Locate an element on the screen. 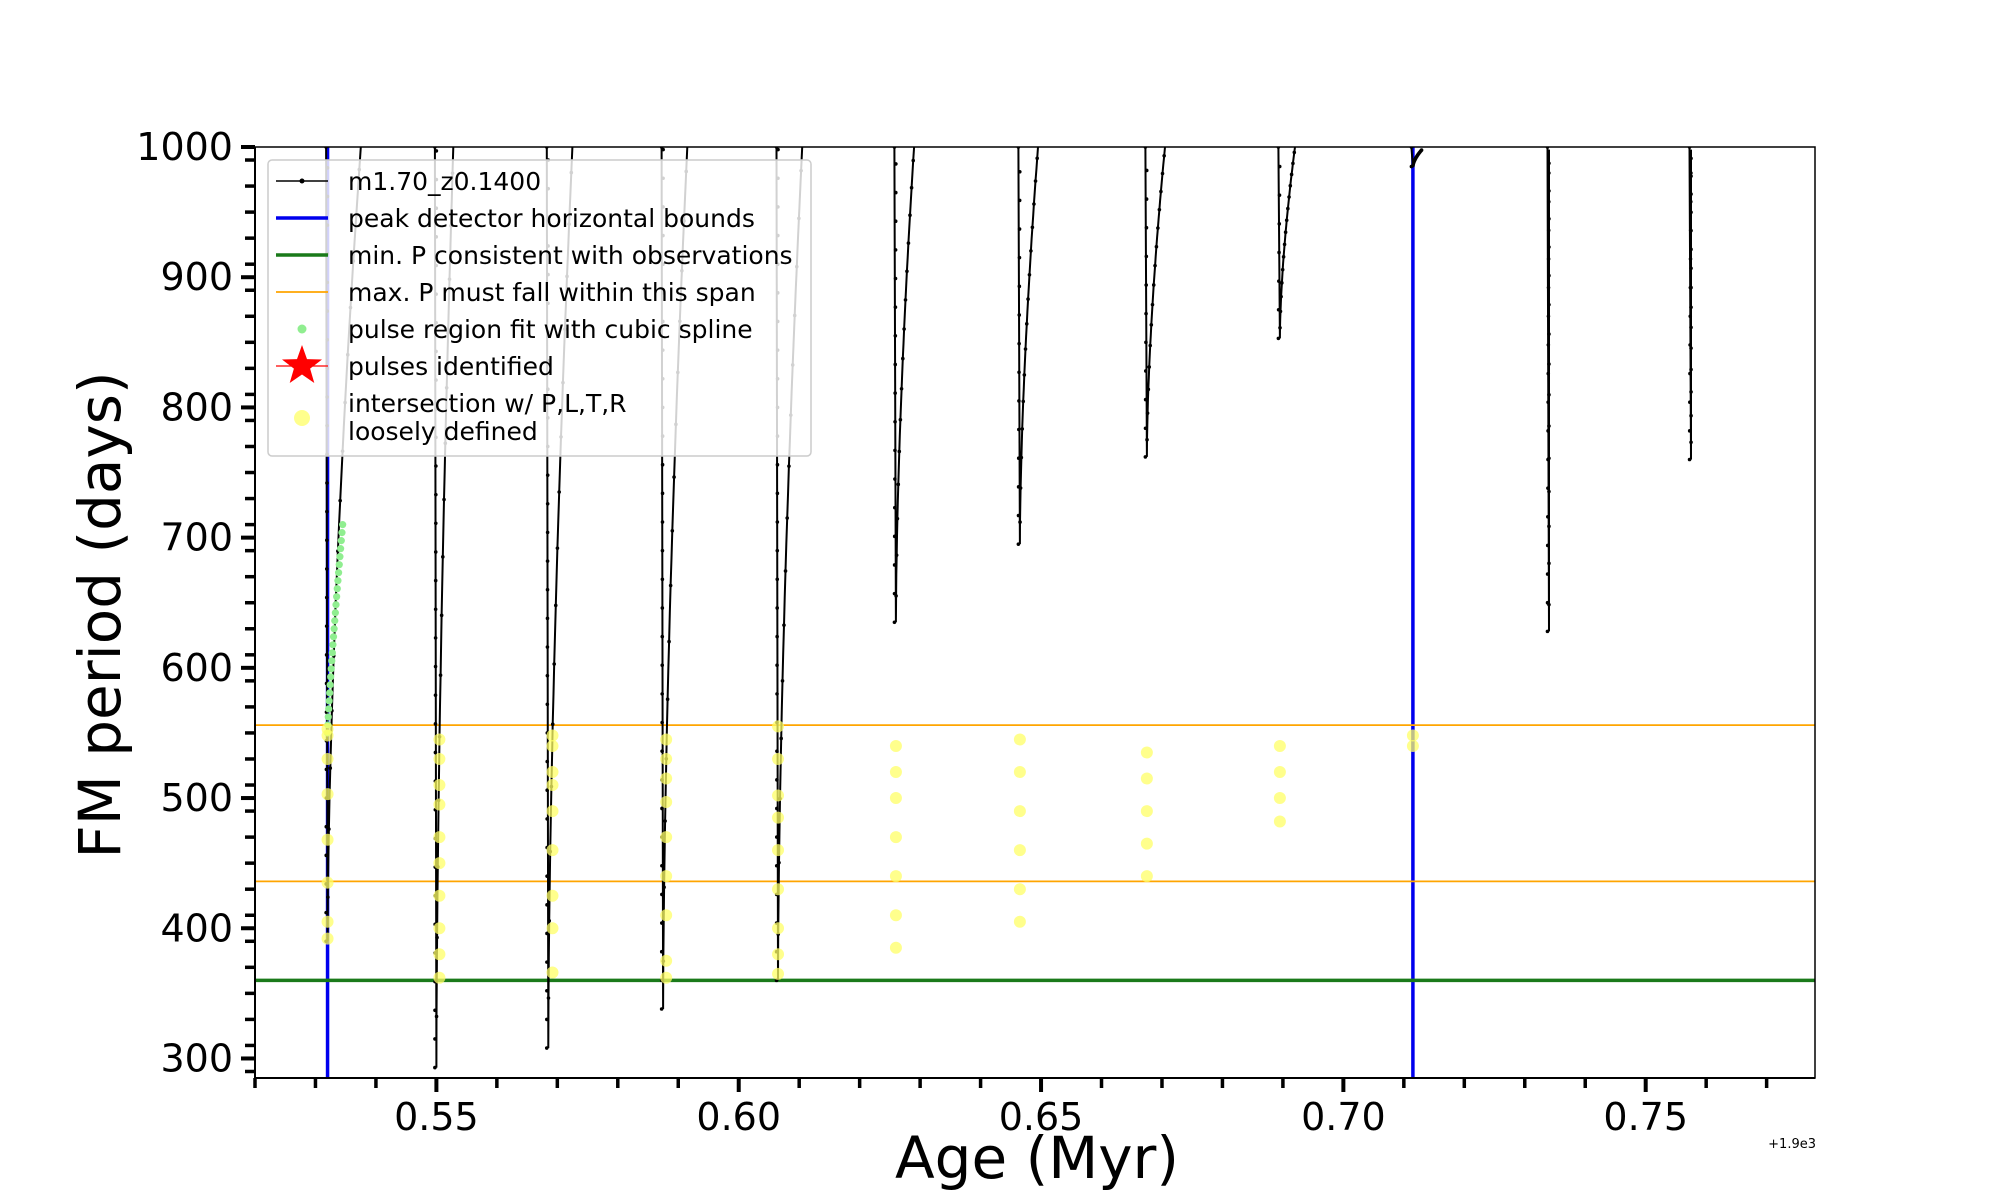  y-tick-label: 600 is located at coordinates (196, 668).